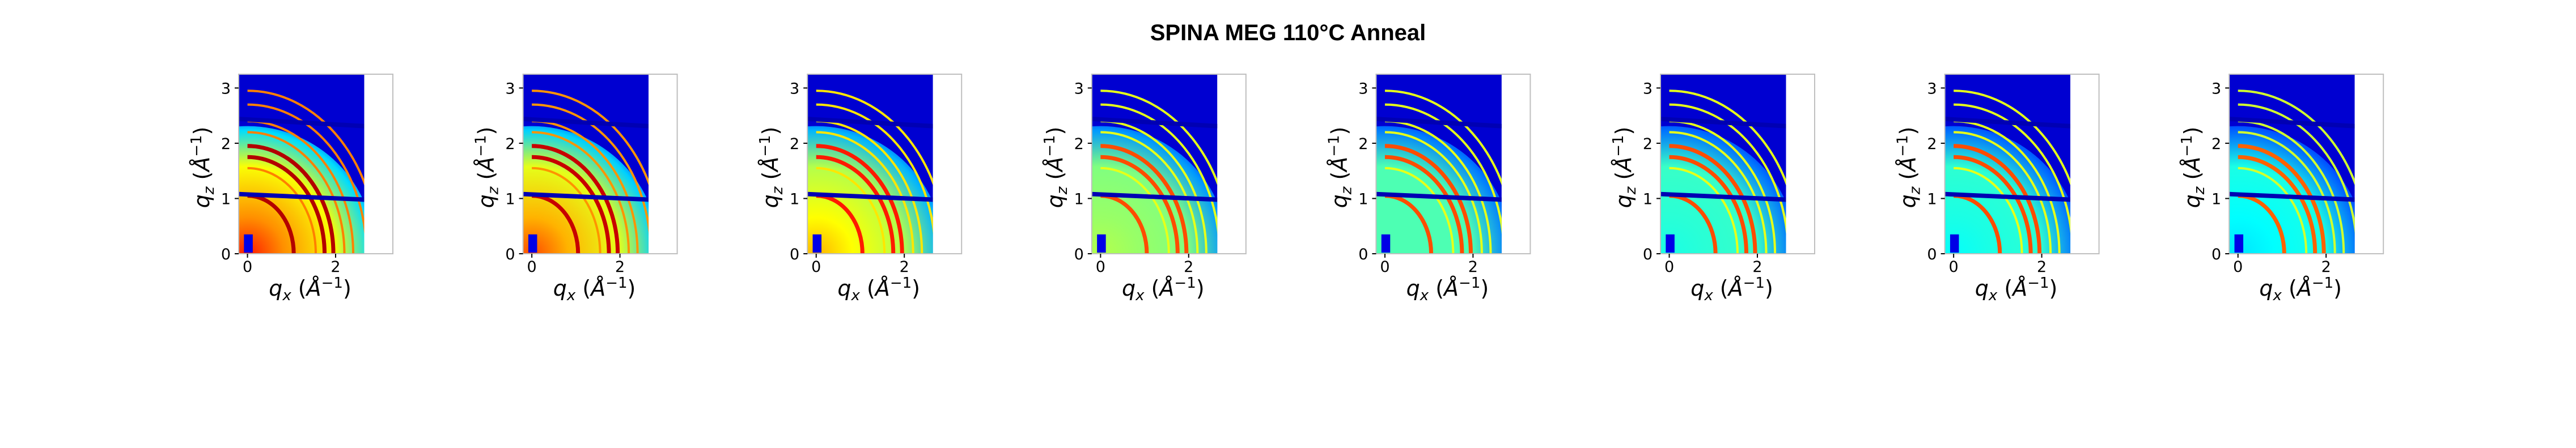 This screenshot has height=448, width=2576. I want to click on panel-6: 0 2 0 1 2 3 qx (Å−1) qz (Å−1), so click(1713, 189).